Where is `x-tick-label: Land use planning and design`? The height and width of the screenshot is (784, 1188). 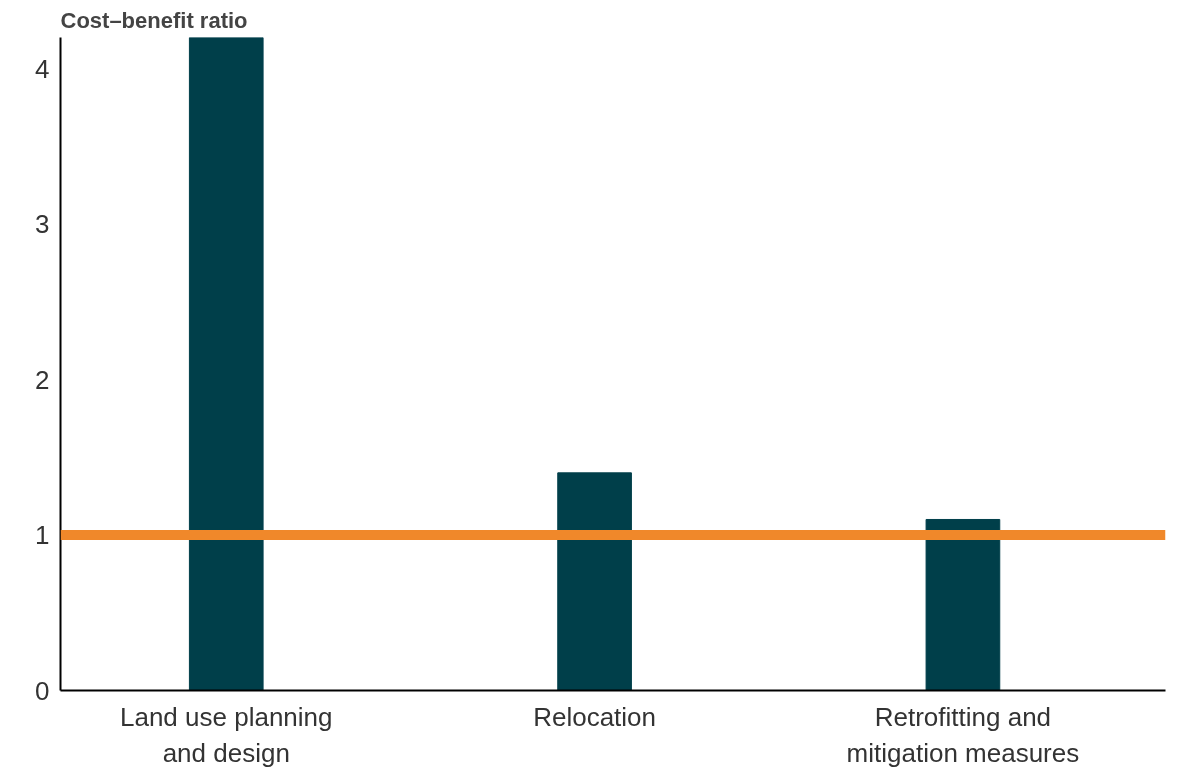 x-tick-label: Land use planning and design is located at coordinates (226, 734).